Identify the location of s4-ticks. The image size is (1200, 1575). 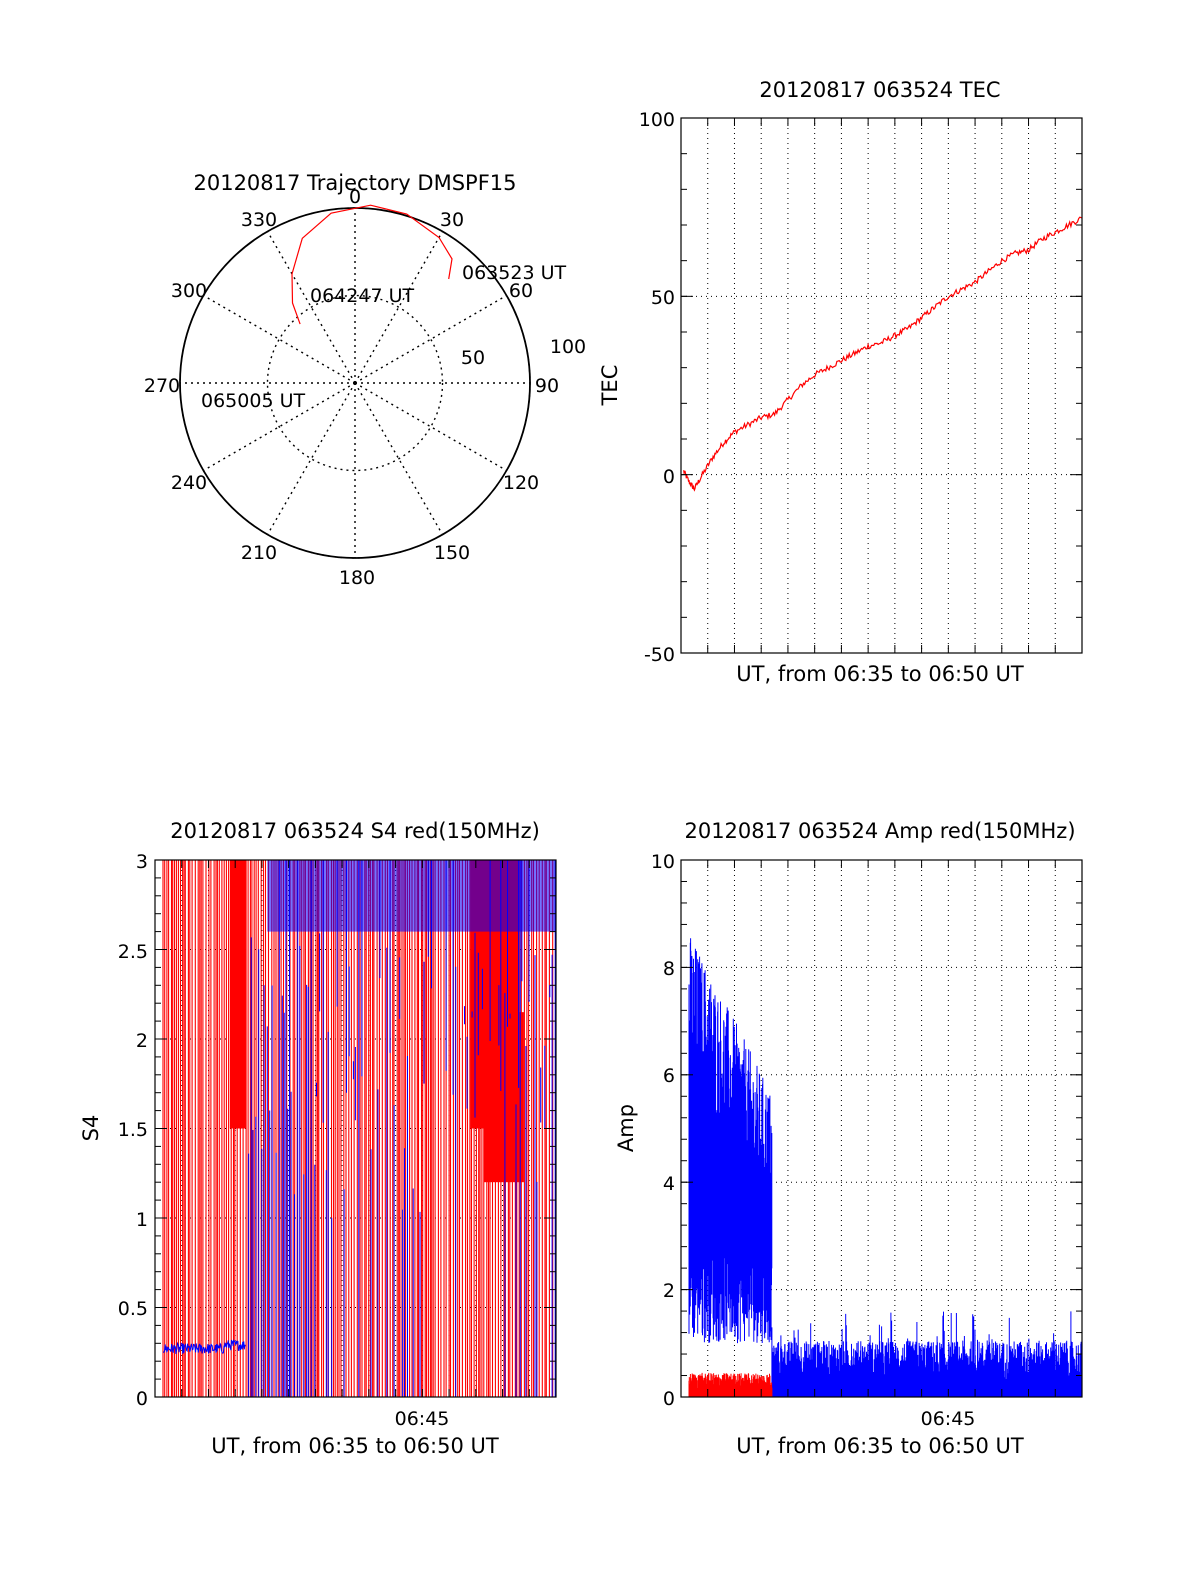
(355, 1128).